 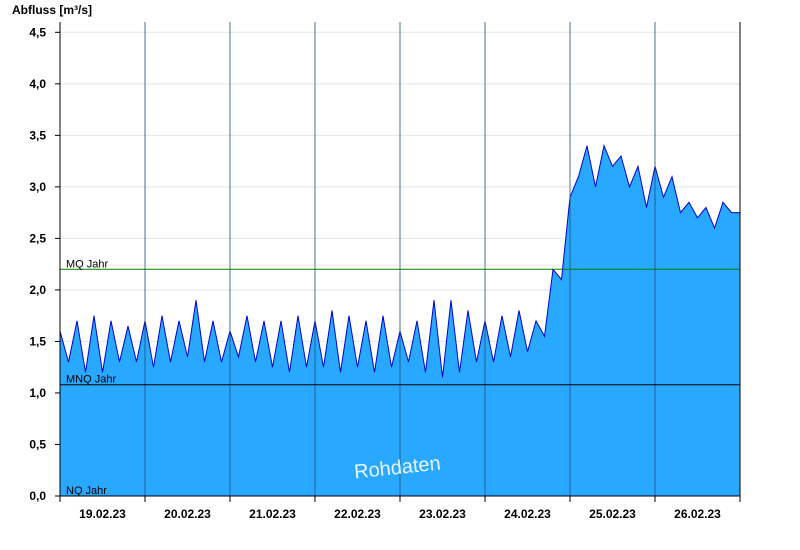 I want to click on y-tick-label: 1,0, so click(x=37, y=393).